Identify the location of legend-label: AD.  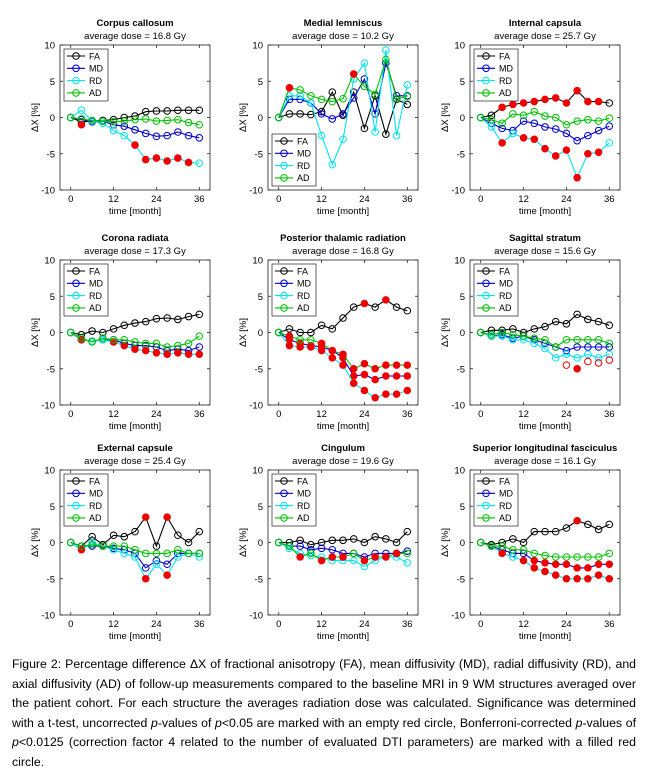
(505, 518).